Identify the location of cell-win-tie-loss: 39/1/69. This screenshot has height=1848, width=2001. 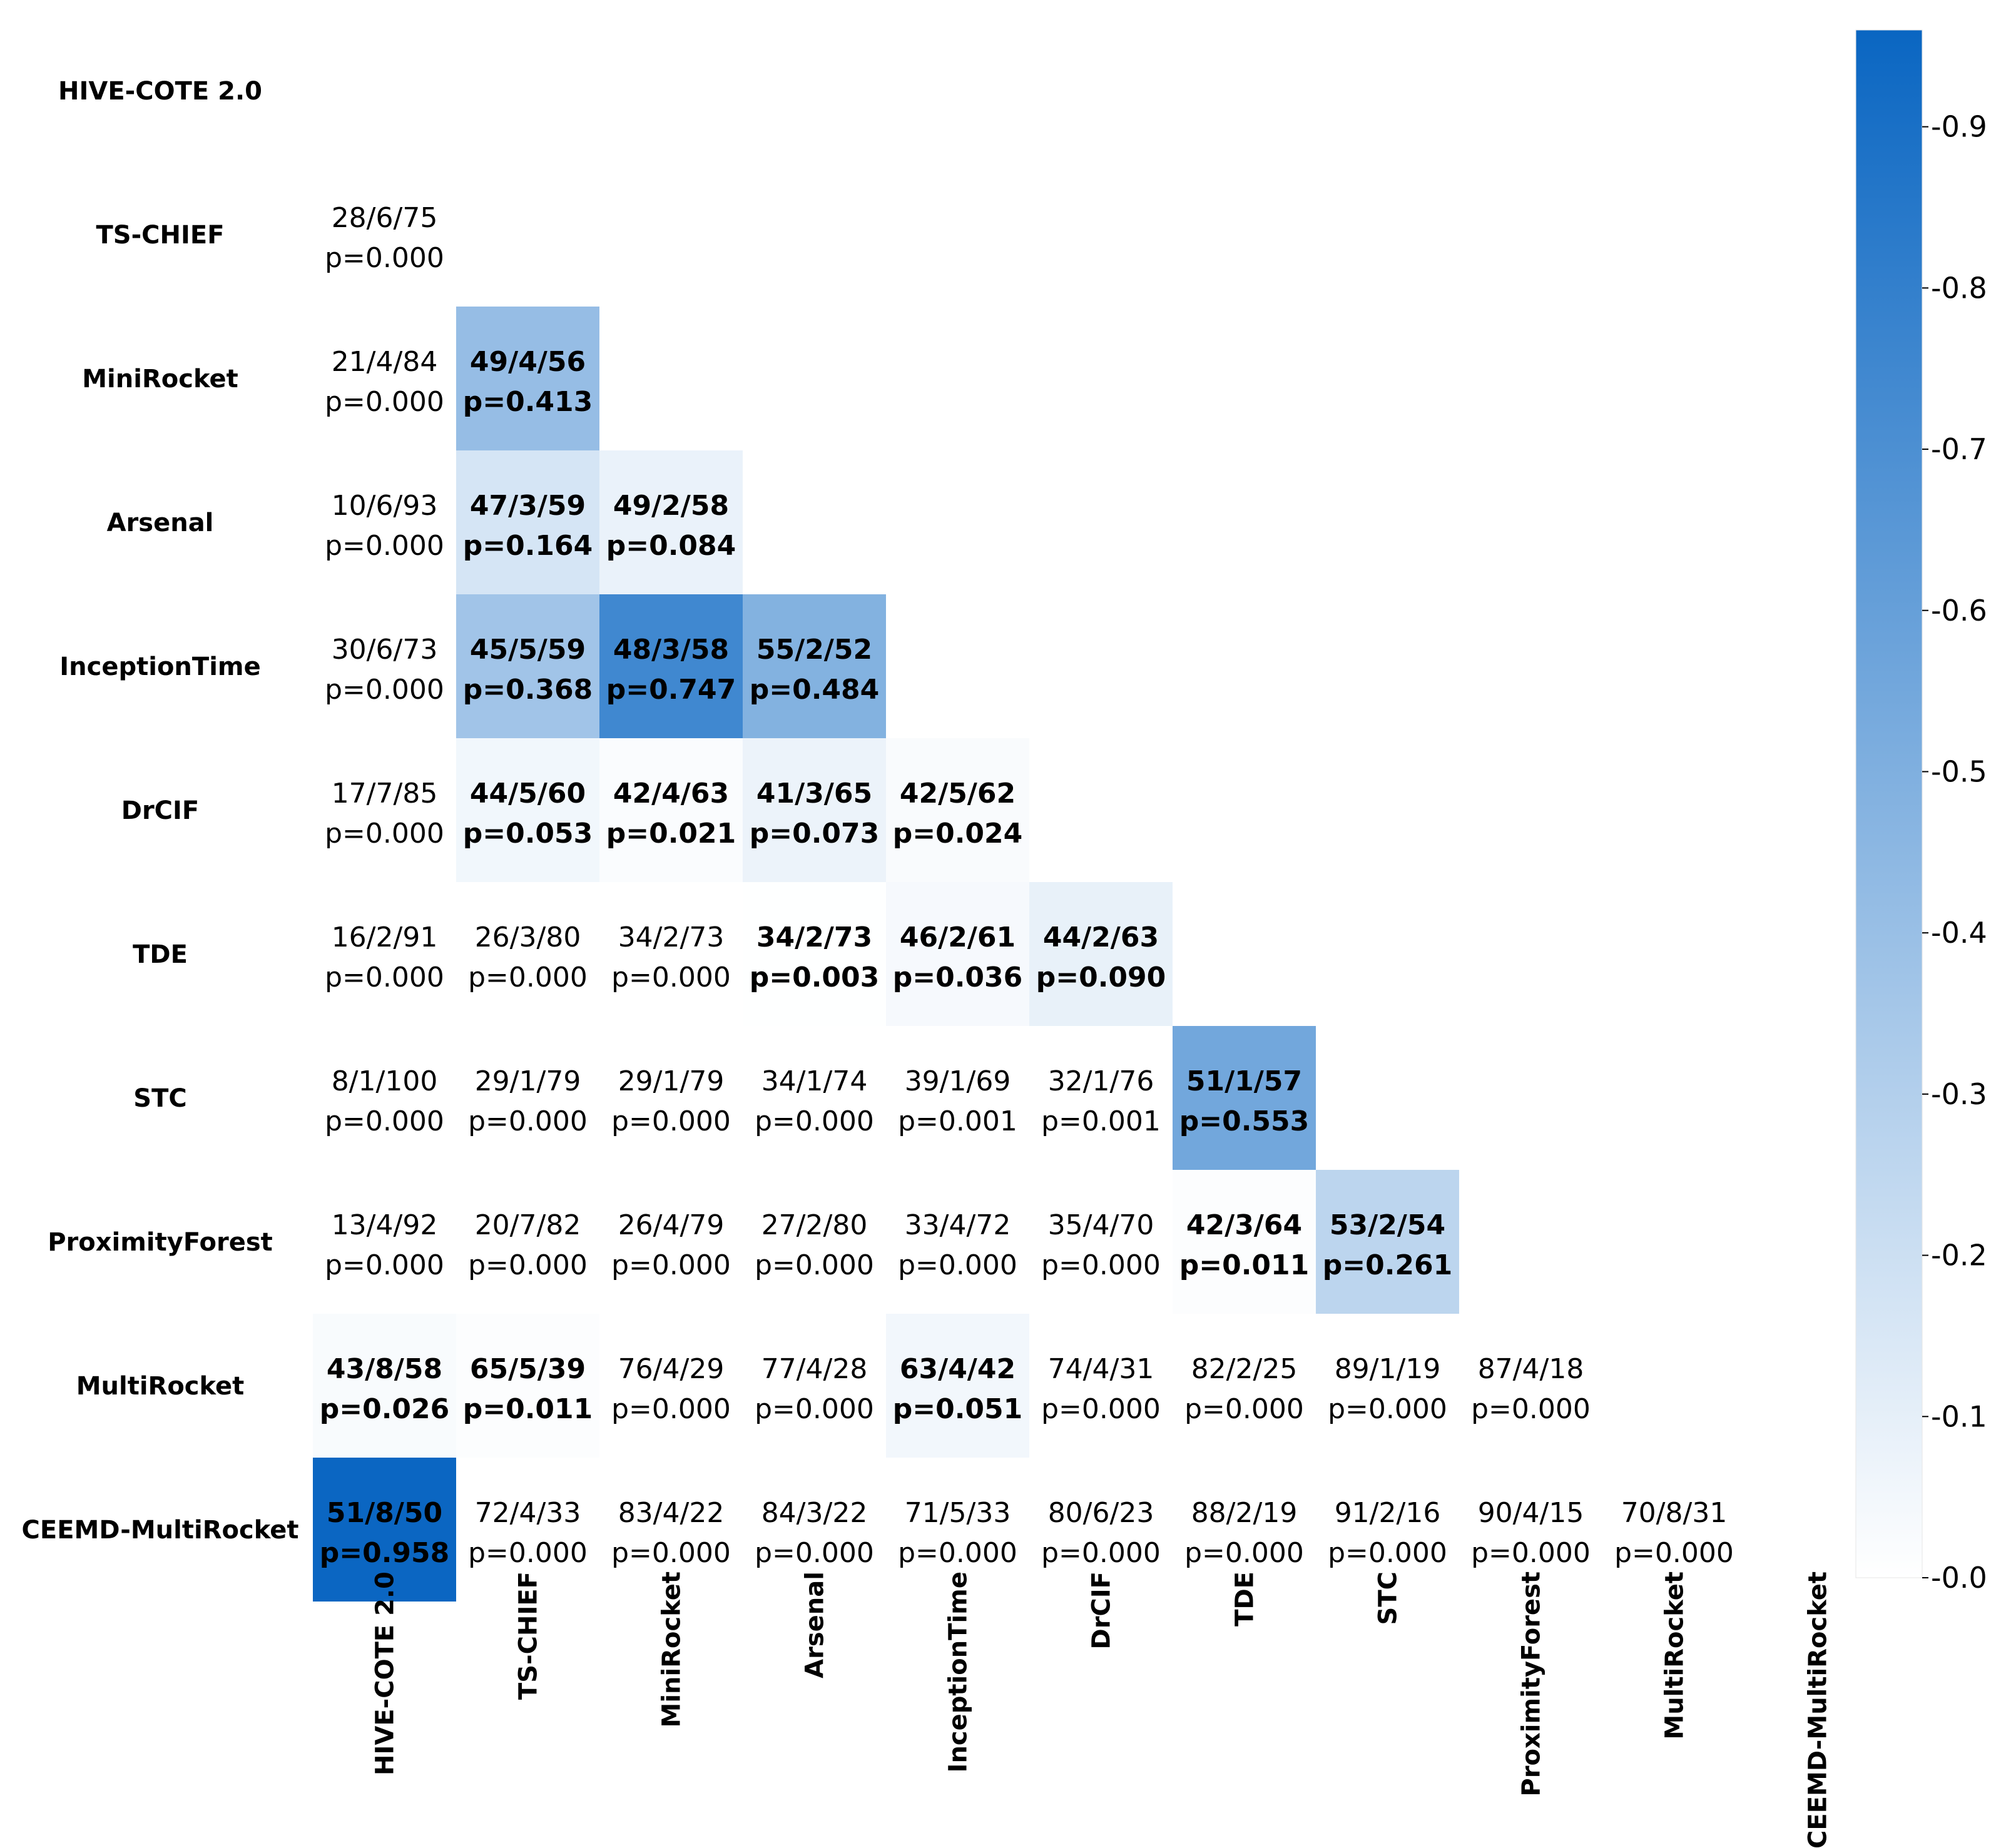
(958, 1081).